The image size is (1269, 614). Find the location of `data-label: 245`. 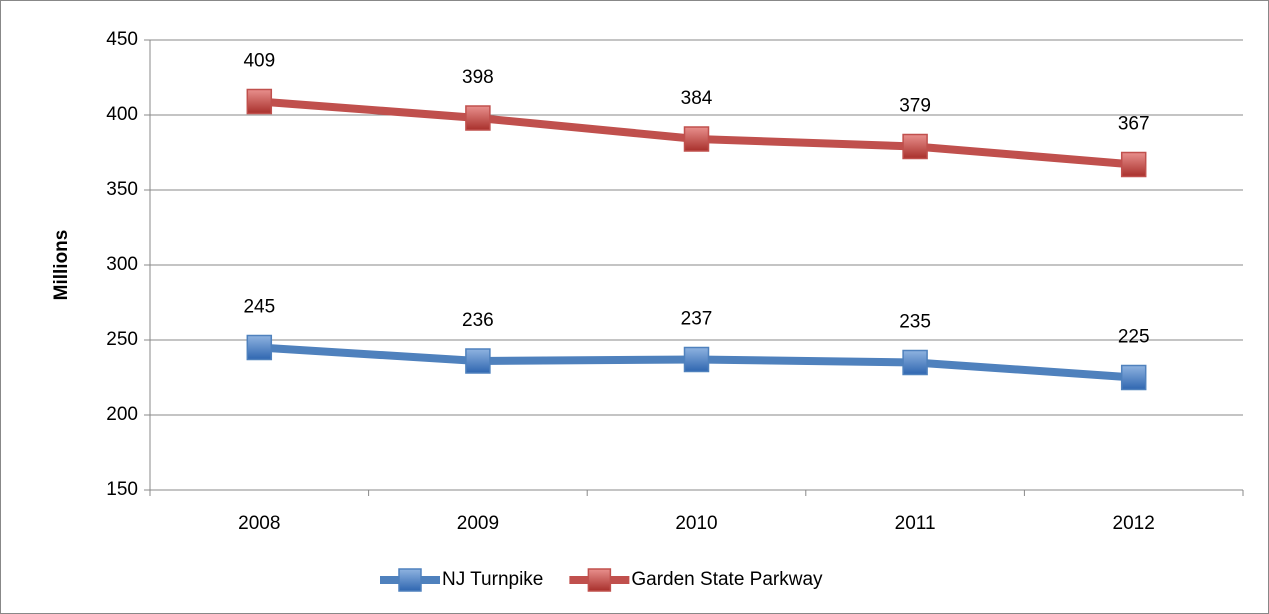

data-label: 245 is located at coordinates (259, 307).